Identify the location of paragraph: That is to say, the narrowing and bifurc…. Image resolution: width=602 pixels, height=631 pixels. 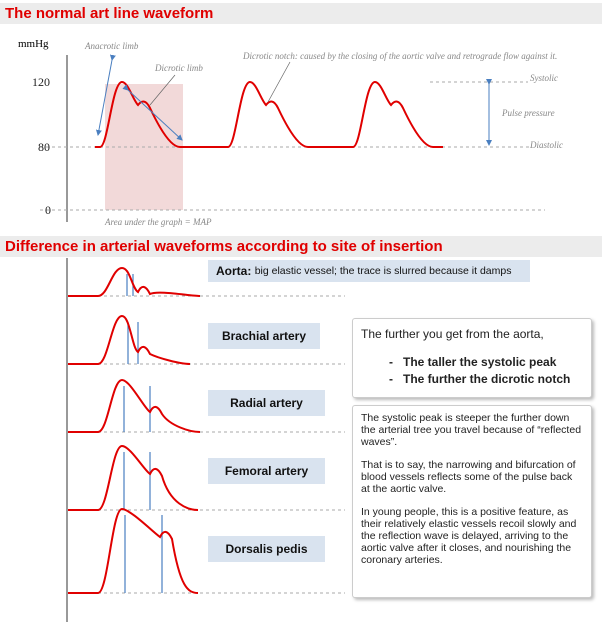
(468, 477).